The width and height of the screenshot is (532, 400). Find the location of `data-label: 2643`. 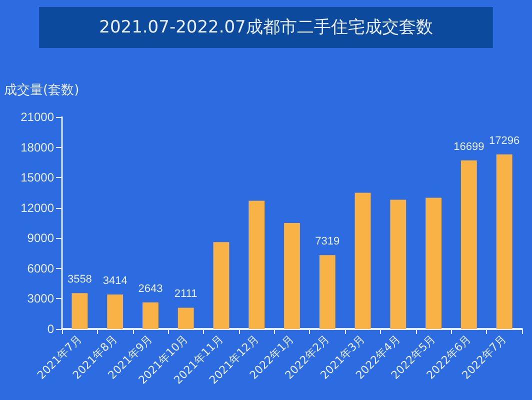

data-label: 2643 is located at coordinates (150, 288).